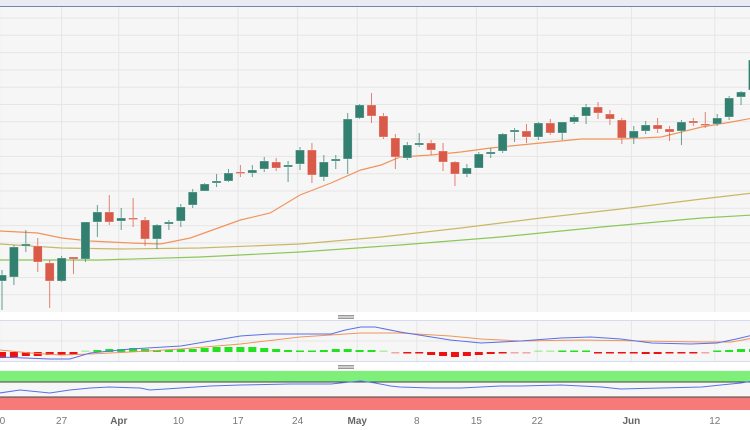  What do you see at coordinates (375, 376) in the screenshot?
I see `rsi-overbought-zone` at bounding box center [375, 376].